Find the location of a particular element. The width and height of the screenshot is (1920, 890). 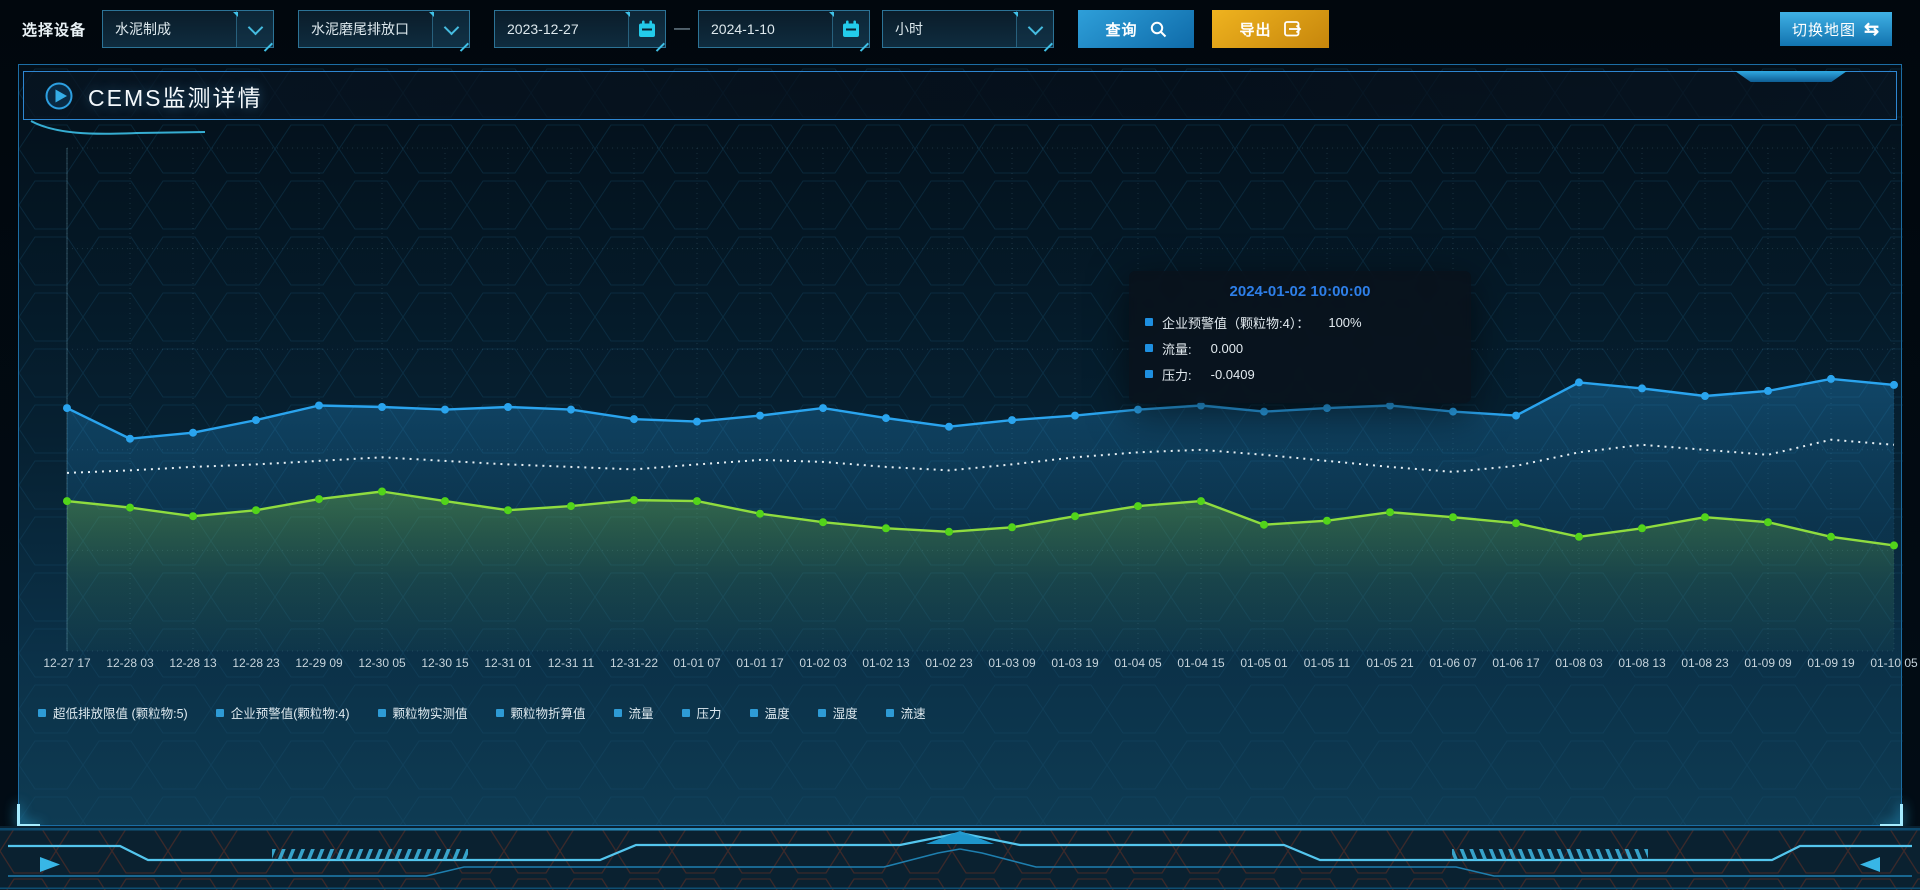

legend-item-label: 温度 is located at coordinates (777, 714).